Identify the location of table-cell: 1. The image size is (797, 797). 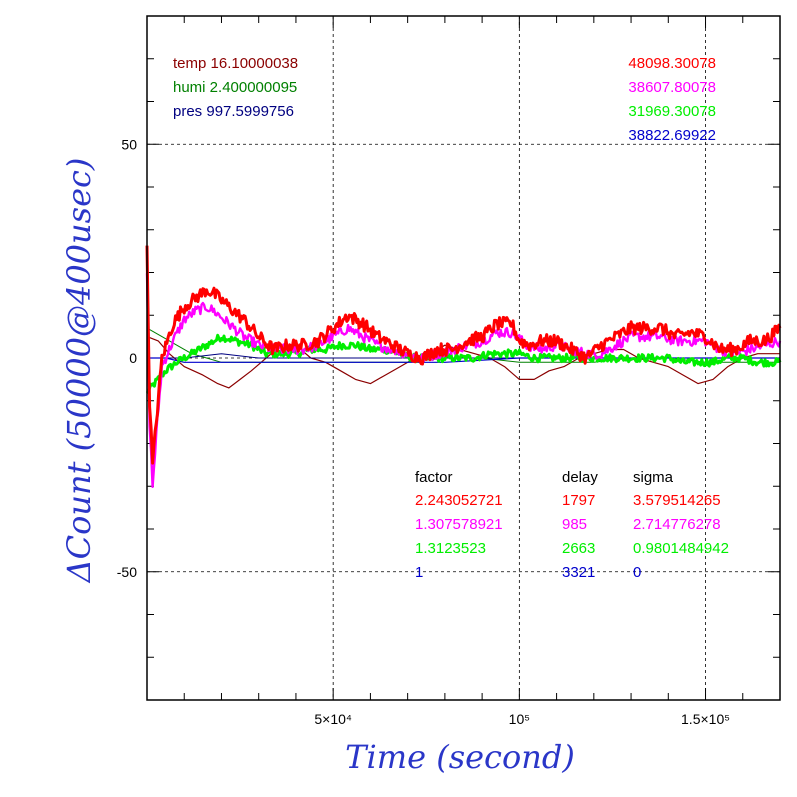
(419, 572).